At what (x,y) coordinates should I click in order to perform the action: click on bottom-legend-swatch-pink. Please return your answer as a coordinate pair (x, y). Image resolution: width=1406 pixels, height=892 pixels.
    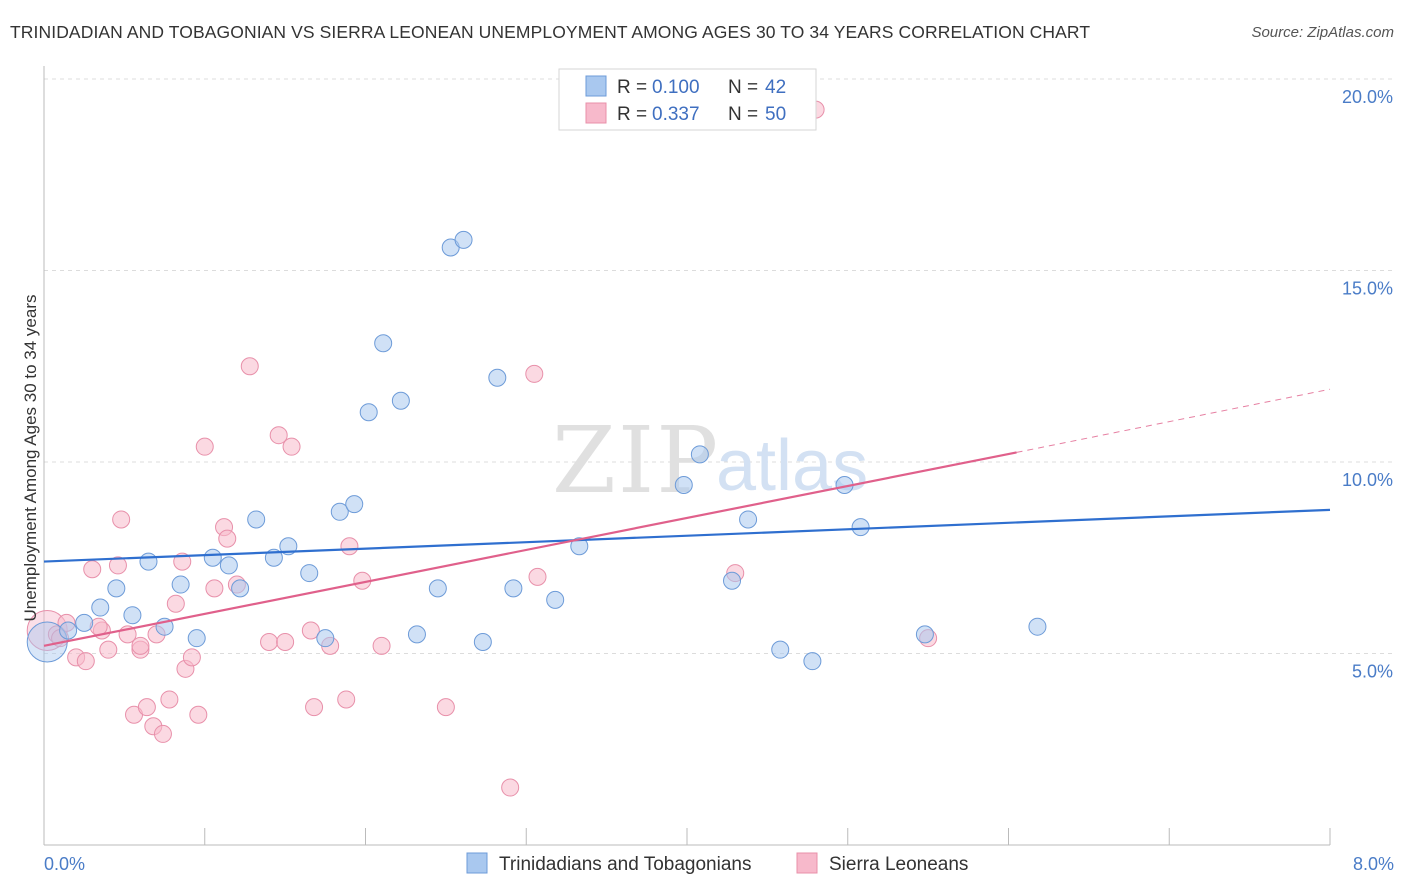
    Looking at the image, I should click on (807, 863).